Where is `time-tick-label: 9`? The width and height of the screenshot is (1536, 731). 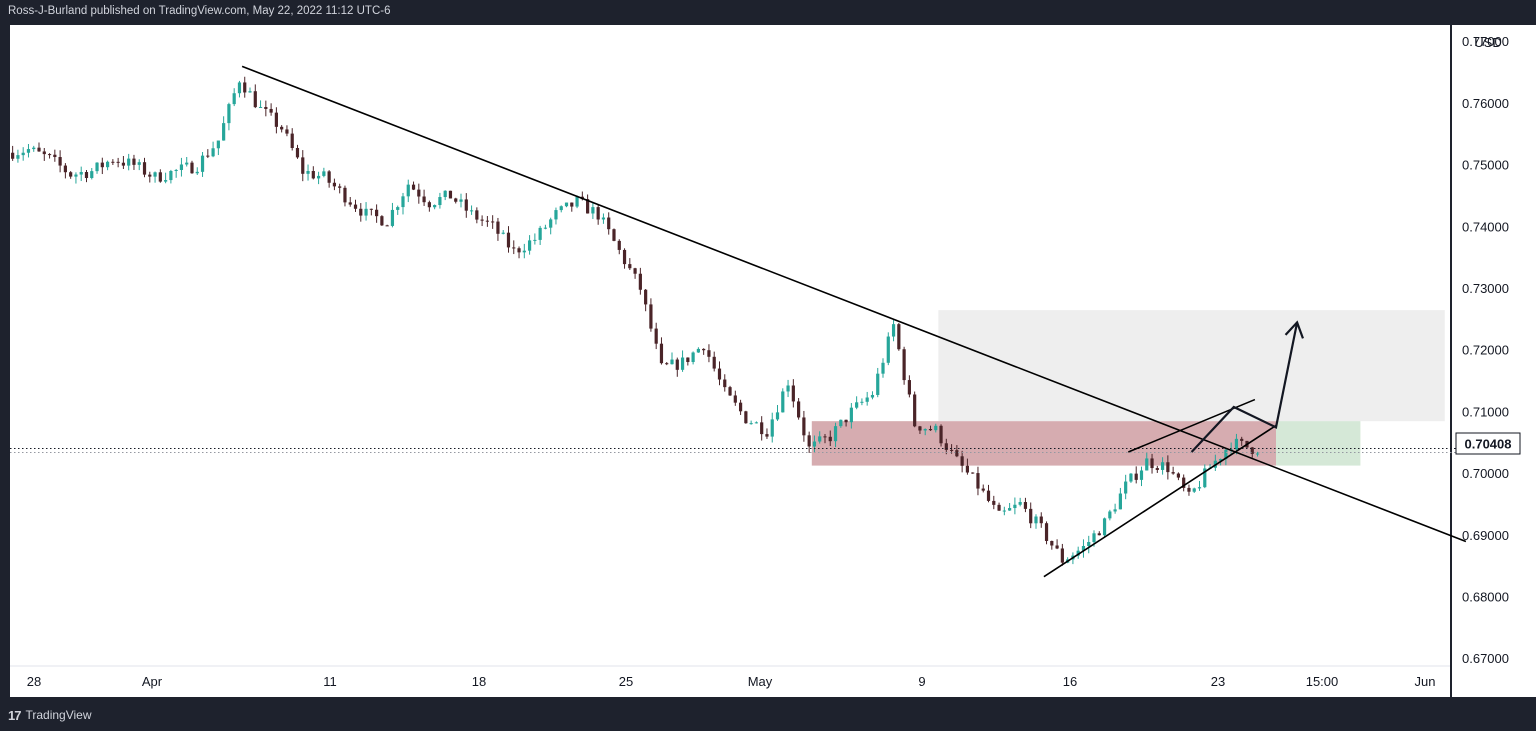
time-tick-label: 9 is located at coordinates (921, 681).